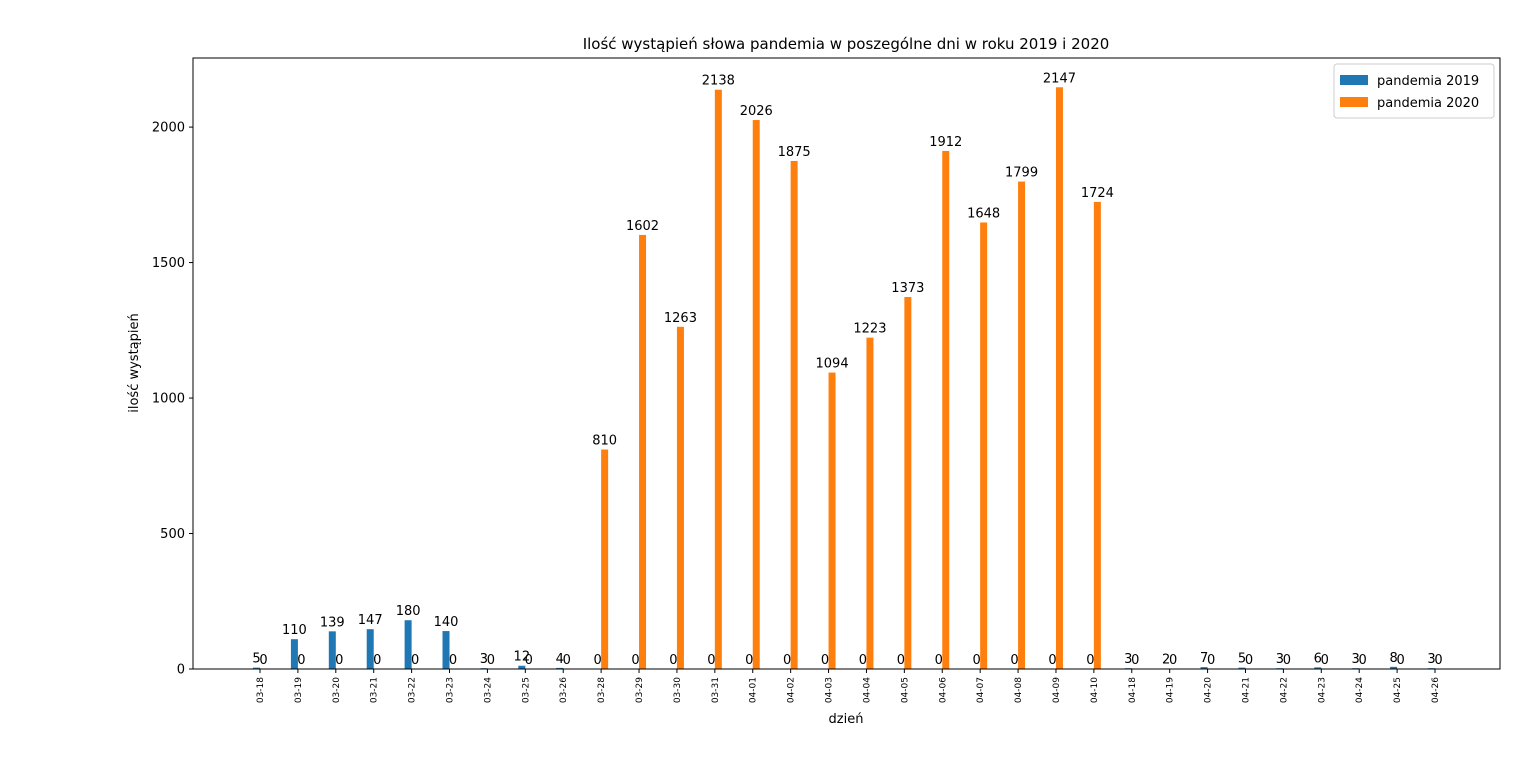 Image resolution: width=1536 pixels, height=761 pixels. What do you see at coordinates (446, 622) in the screenshot?
I see `data-label: 140` at bounding box center [446, 622].